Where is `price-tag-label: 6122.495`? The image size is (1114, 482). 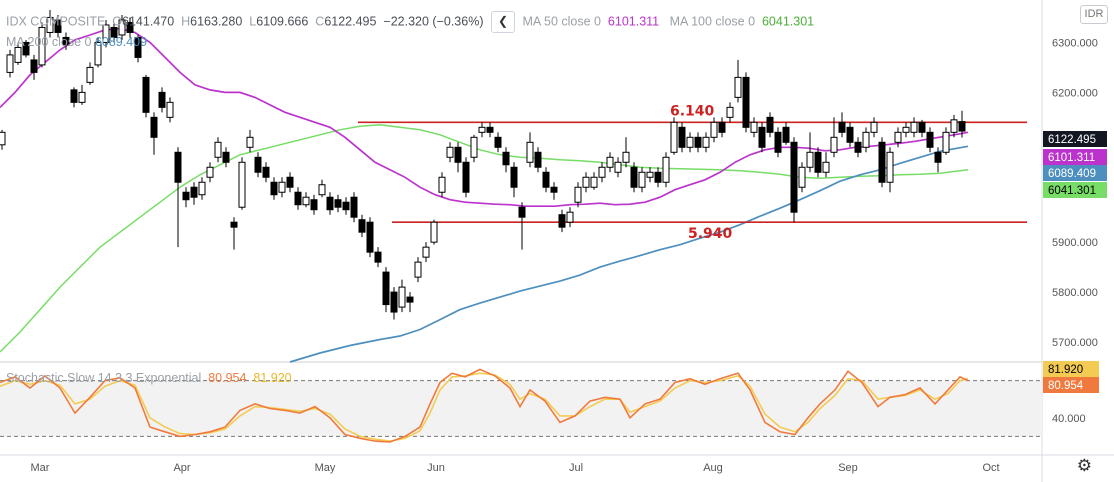
price-tag-label: 6122.495 is located at coordinates (1072, 140).